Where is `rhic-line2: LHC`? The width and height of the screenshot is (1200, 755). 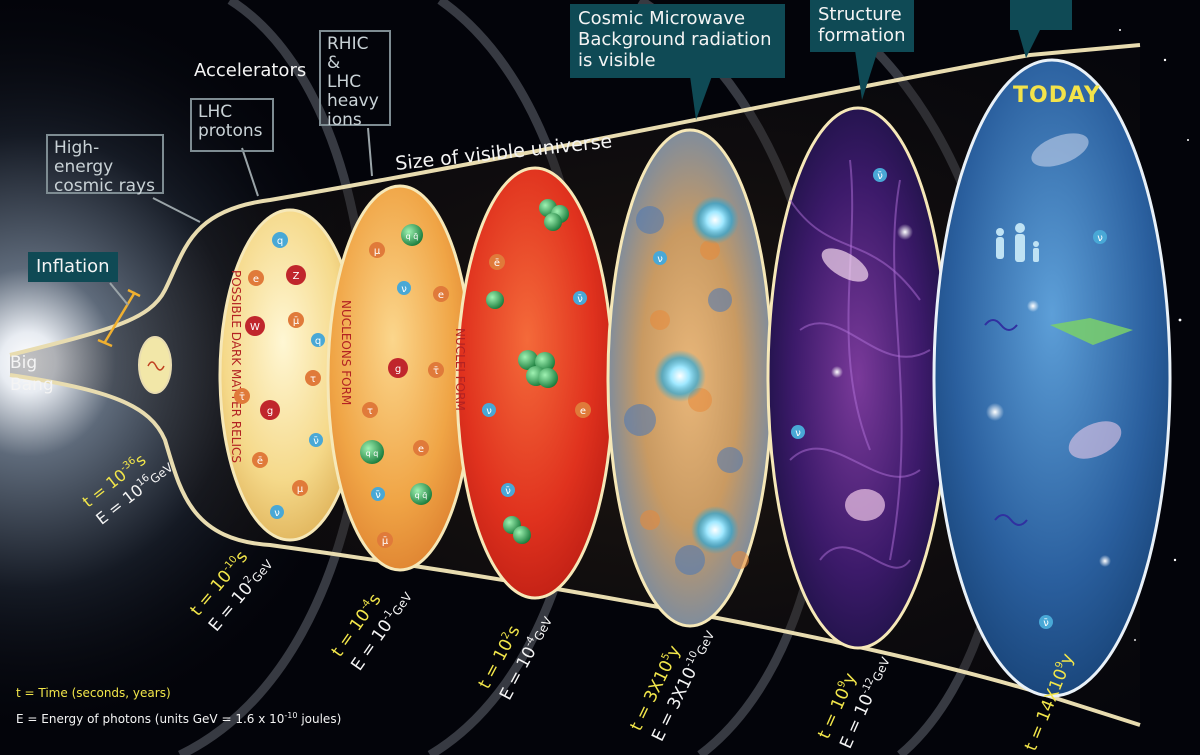 rhic-line2: LHC is located at coordinates (344, 82).